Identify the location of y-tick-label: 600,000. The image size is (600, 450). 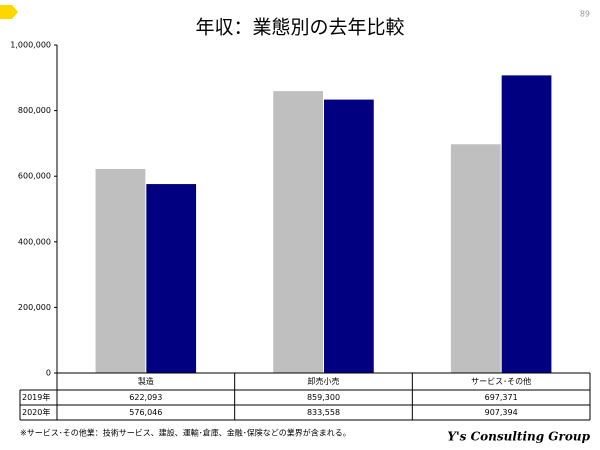
(34, 176).